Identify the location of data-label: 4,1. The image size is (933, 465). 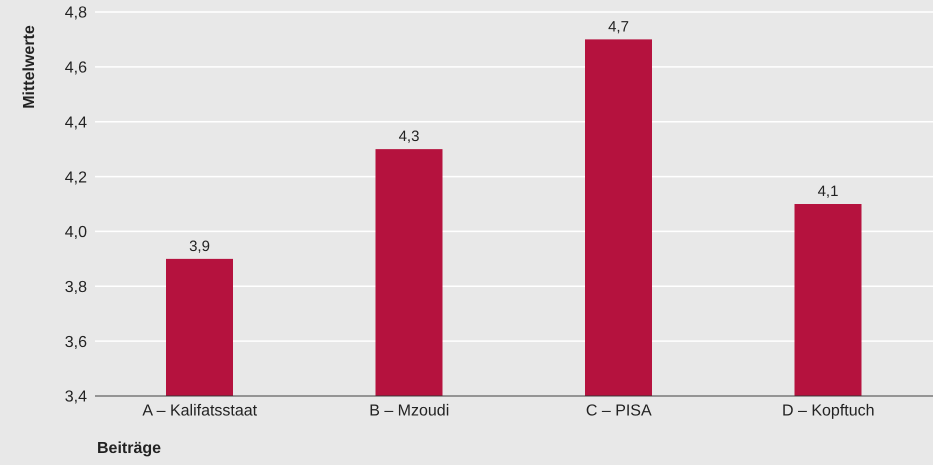
(828, 191).